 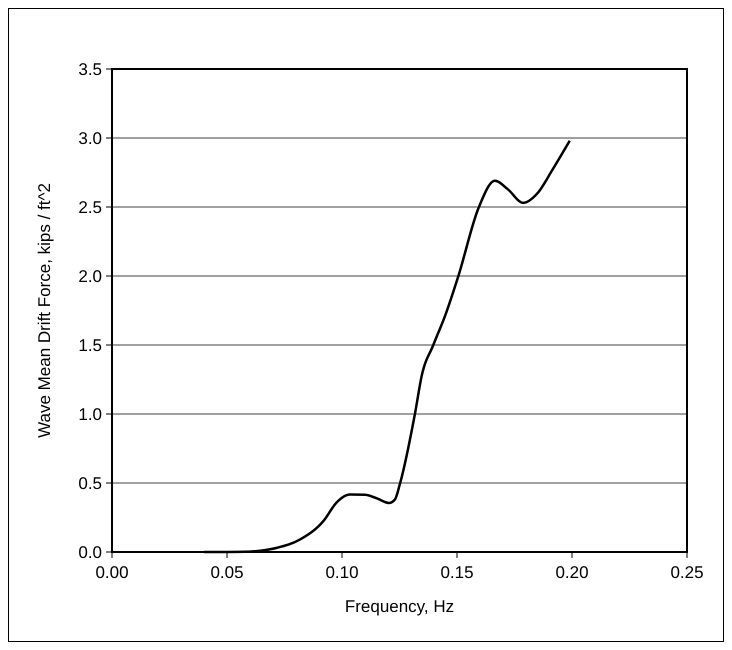 I want to click on y-tick-label: 2.0, so click(x=90, y=276).